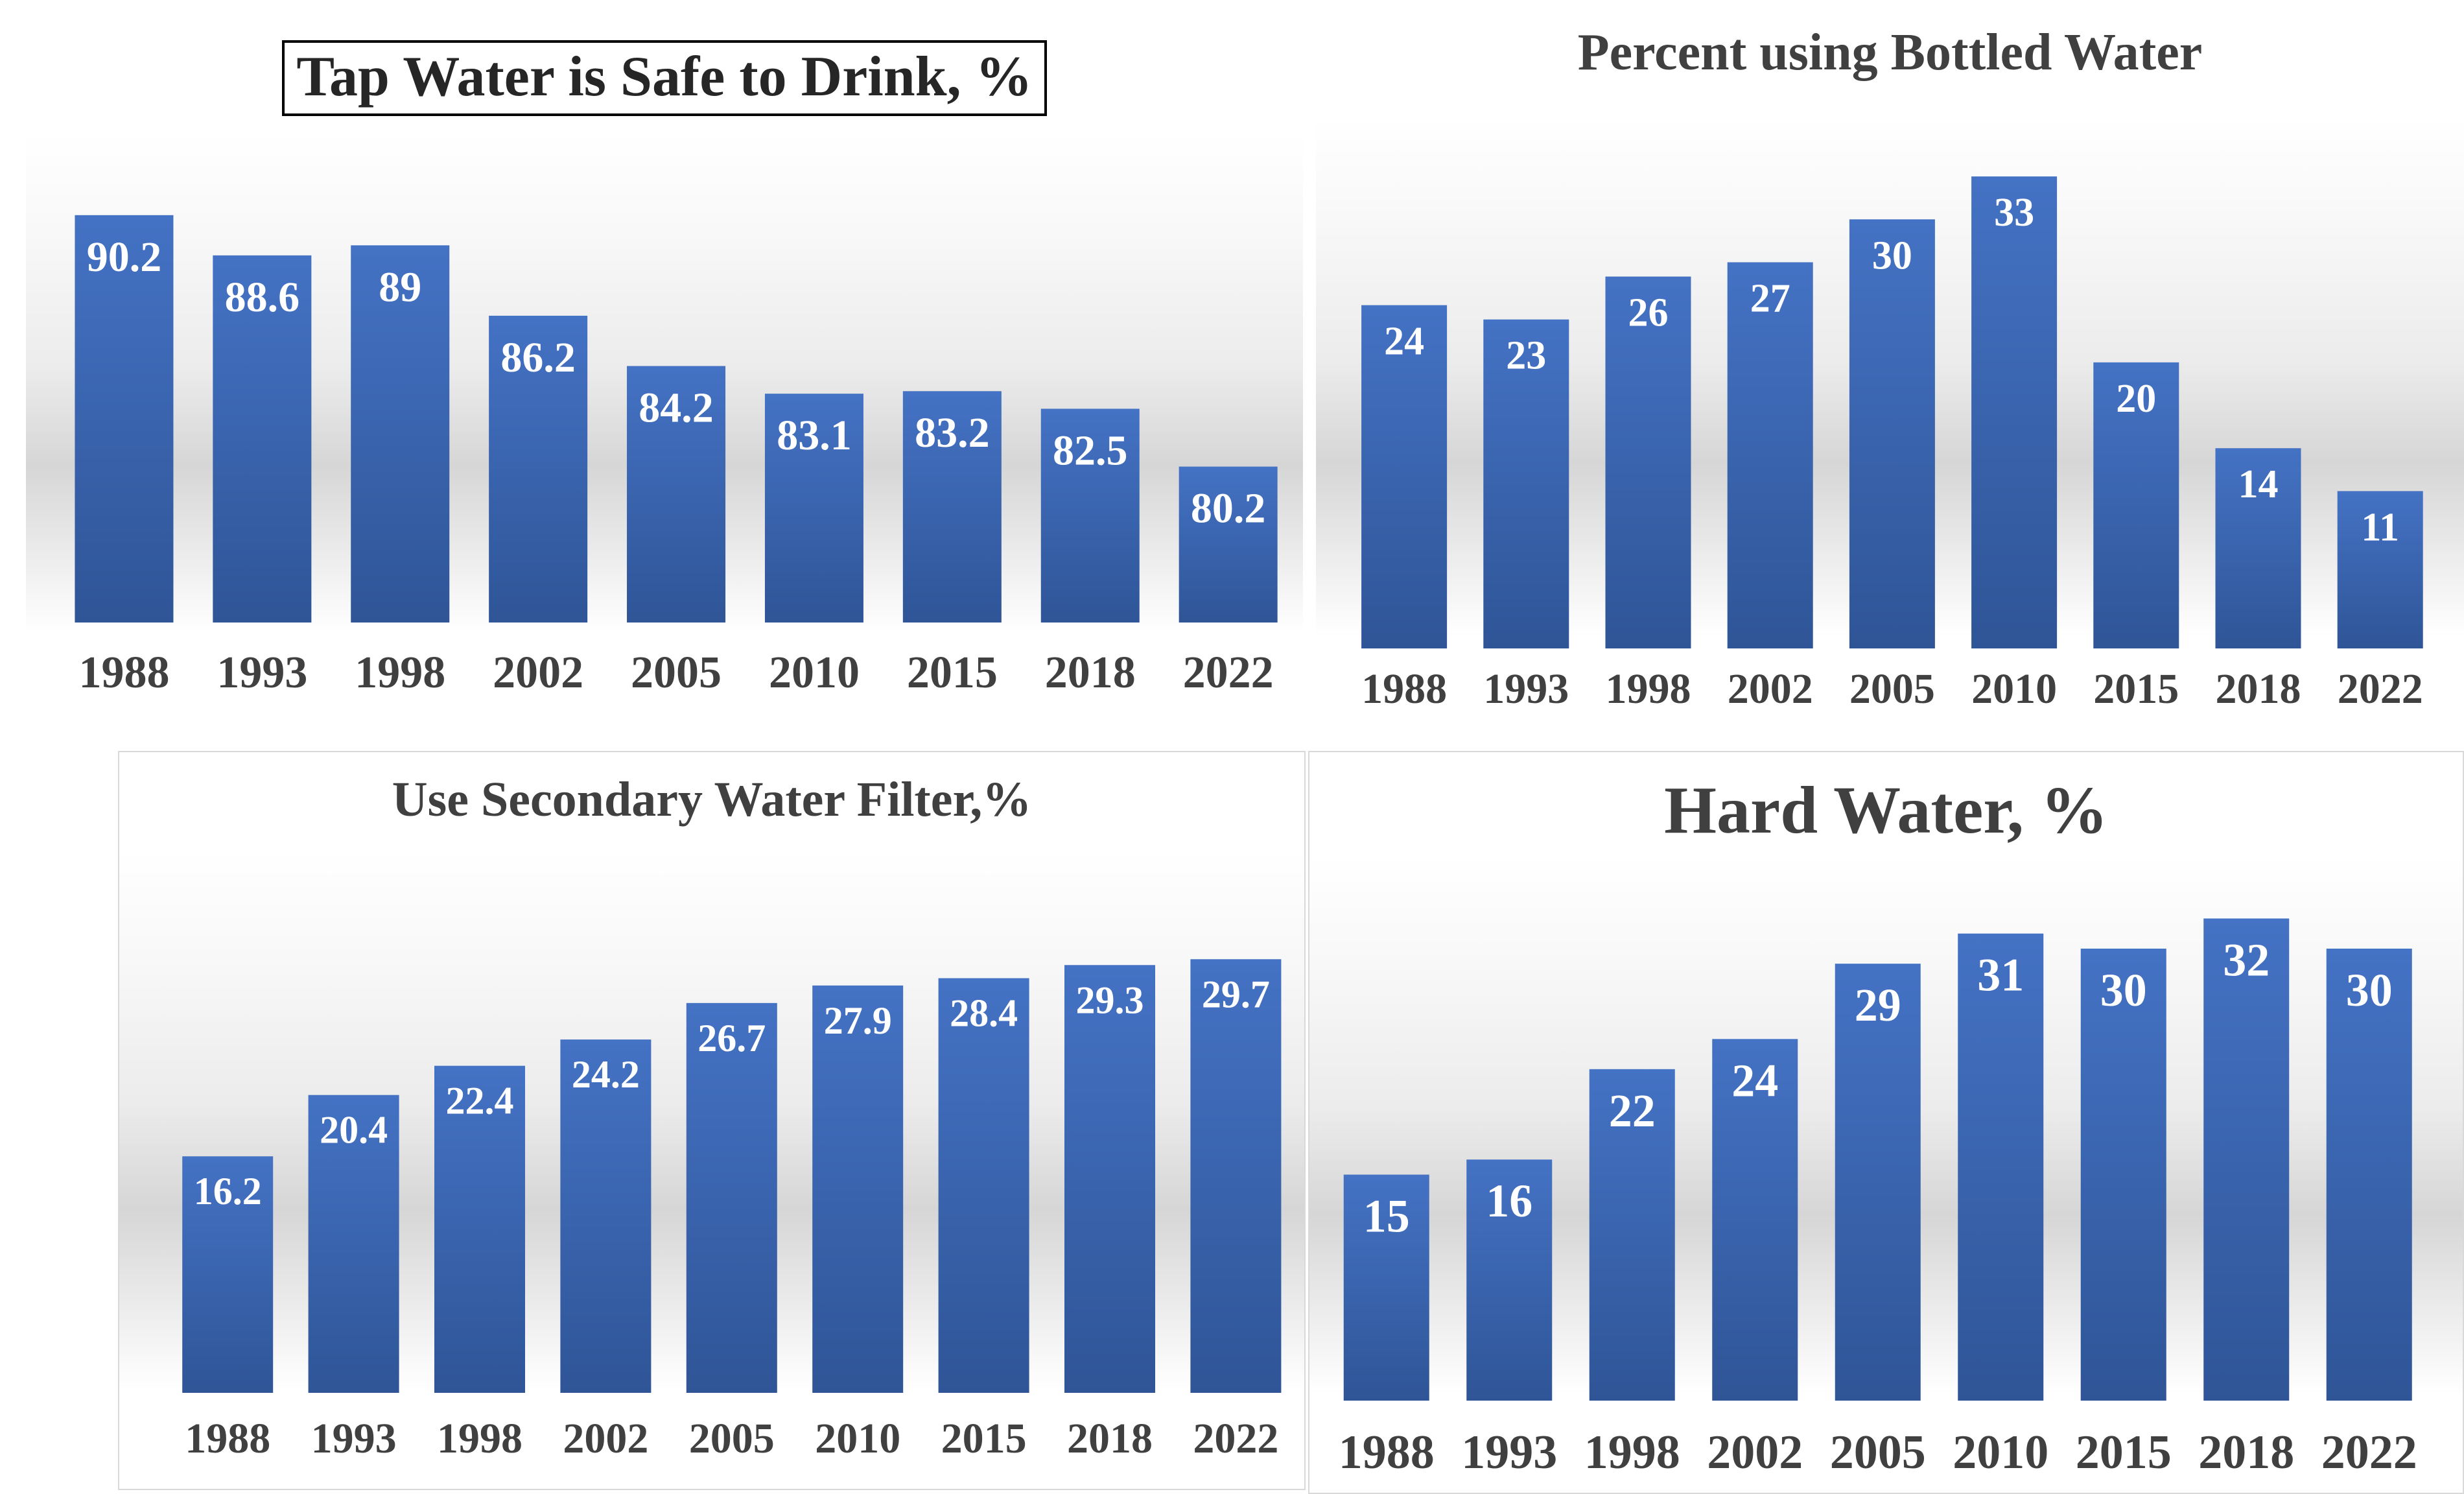 The image size is (2464, 1494). What do you see at coordinates (2369, 990) in the screenshot?
I see `data-label-2022: 30` at bounding box center [2369, 990].